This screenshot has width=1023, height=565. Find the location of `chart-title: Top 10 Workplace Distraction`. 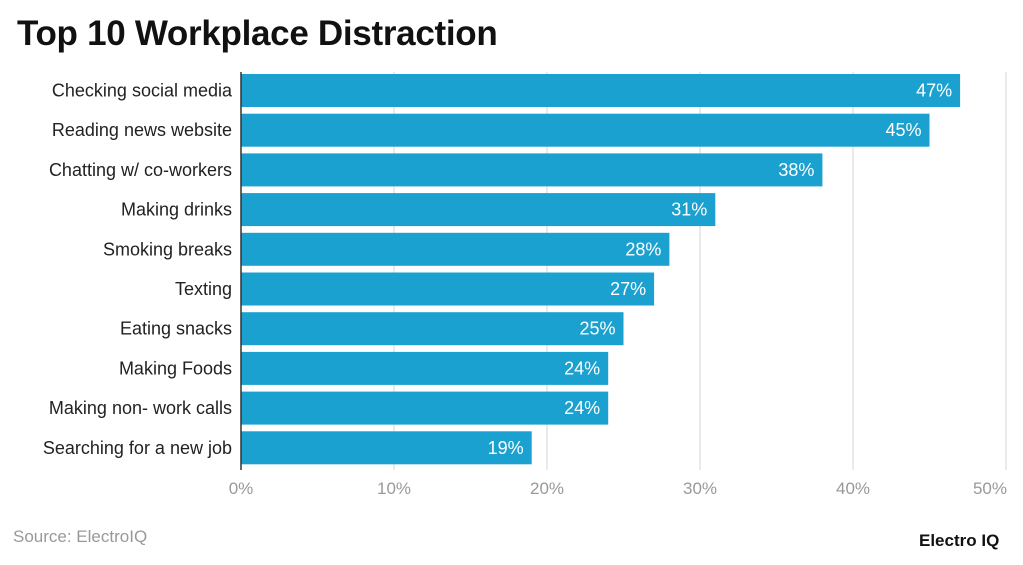

chart-title: Top 10 Workplace Distraction is located at coordinates (257, 33).